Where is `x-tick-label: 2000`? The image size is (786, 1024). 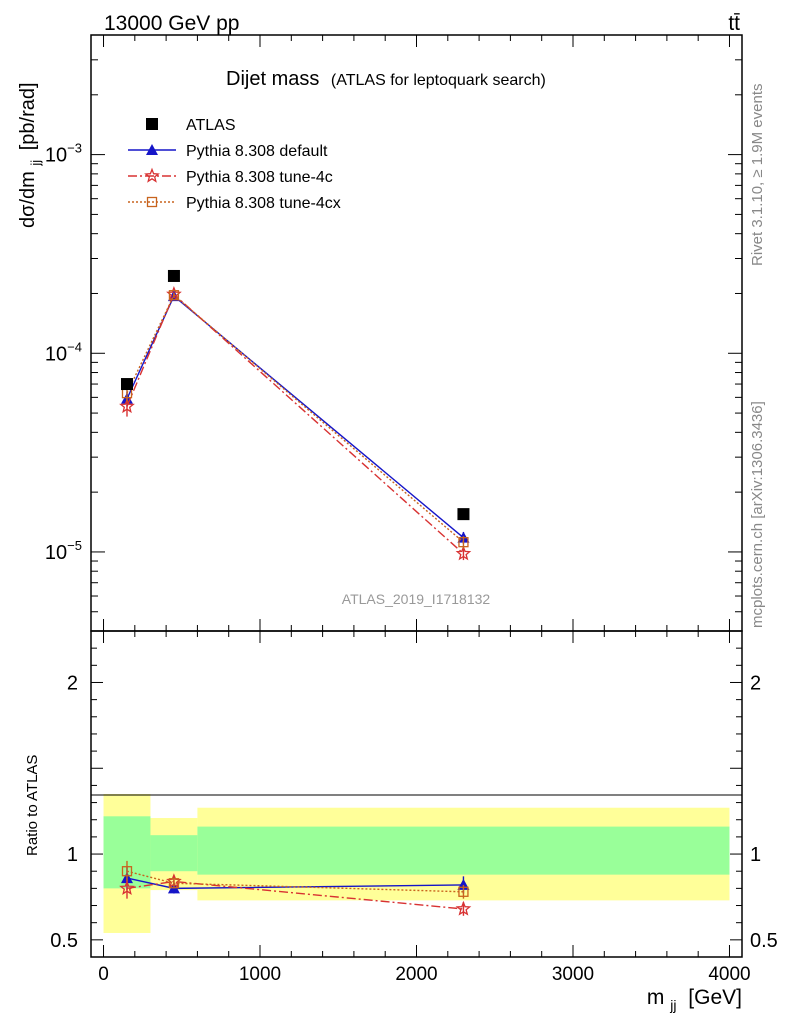
x-tick-label: 2000 is located at coordinates (416, 974).